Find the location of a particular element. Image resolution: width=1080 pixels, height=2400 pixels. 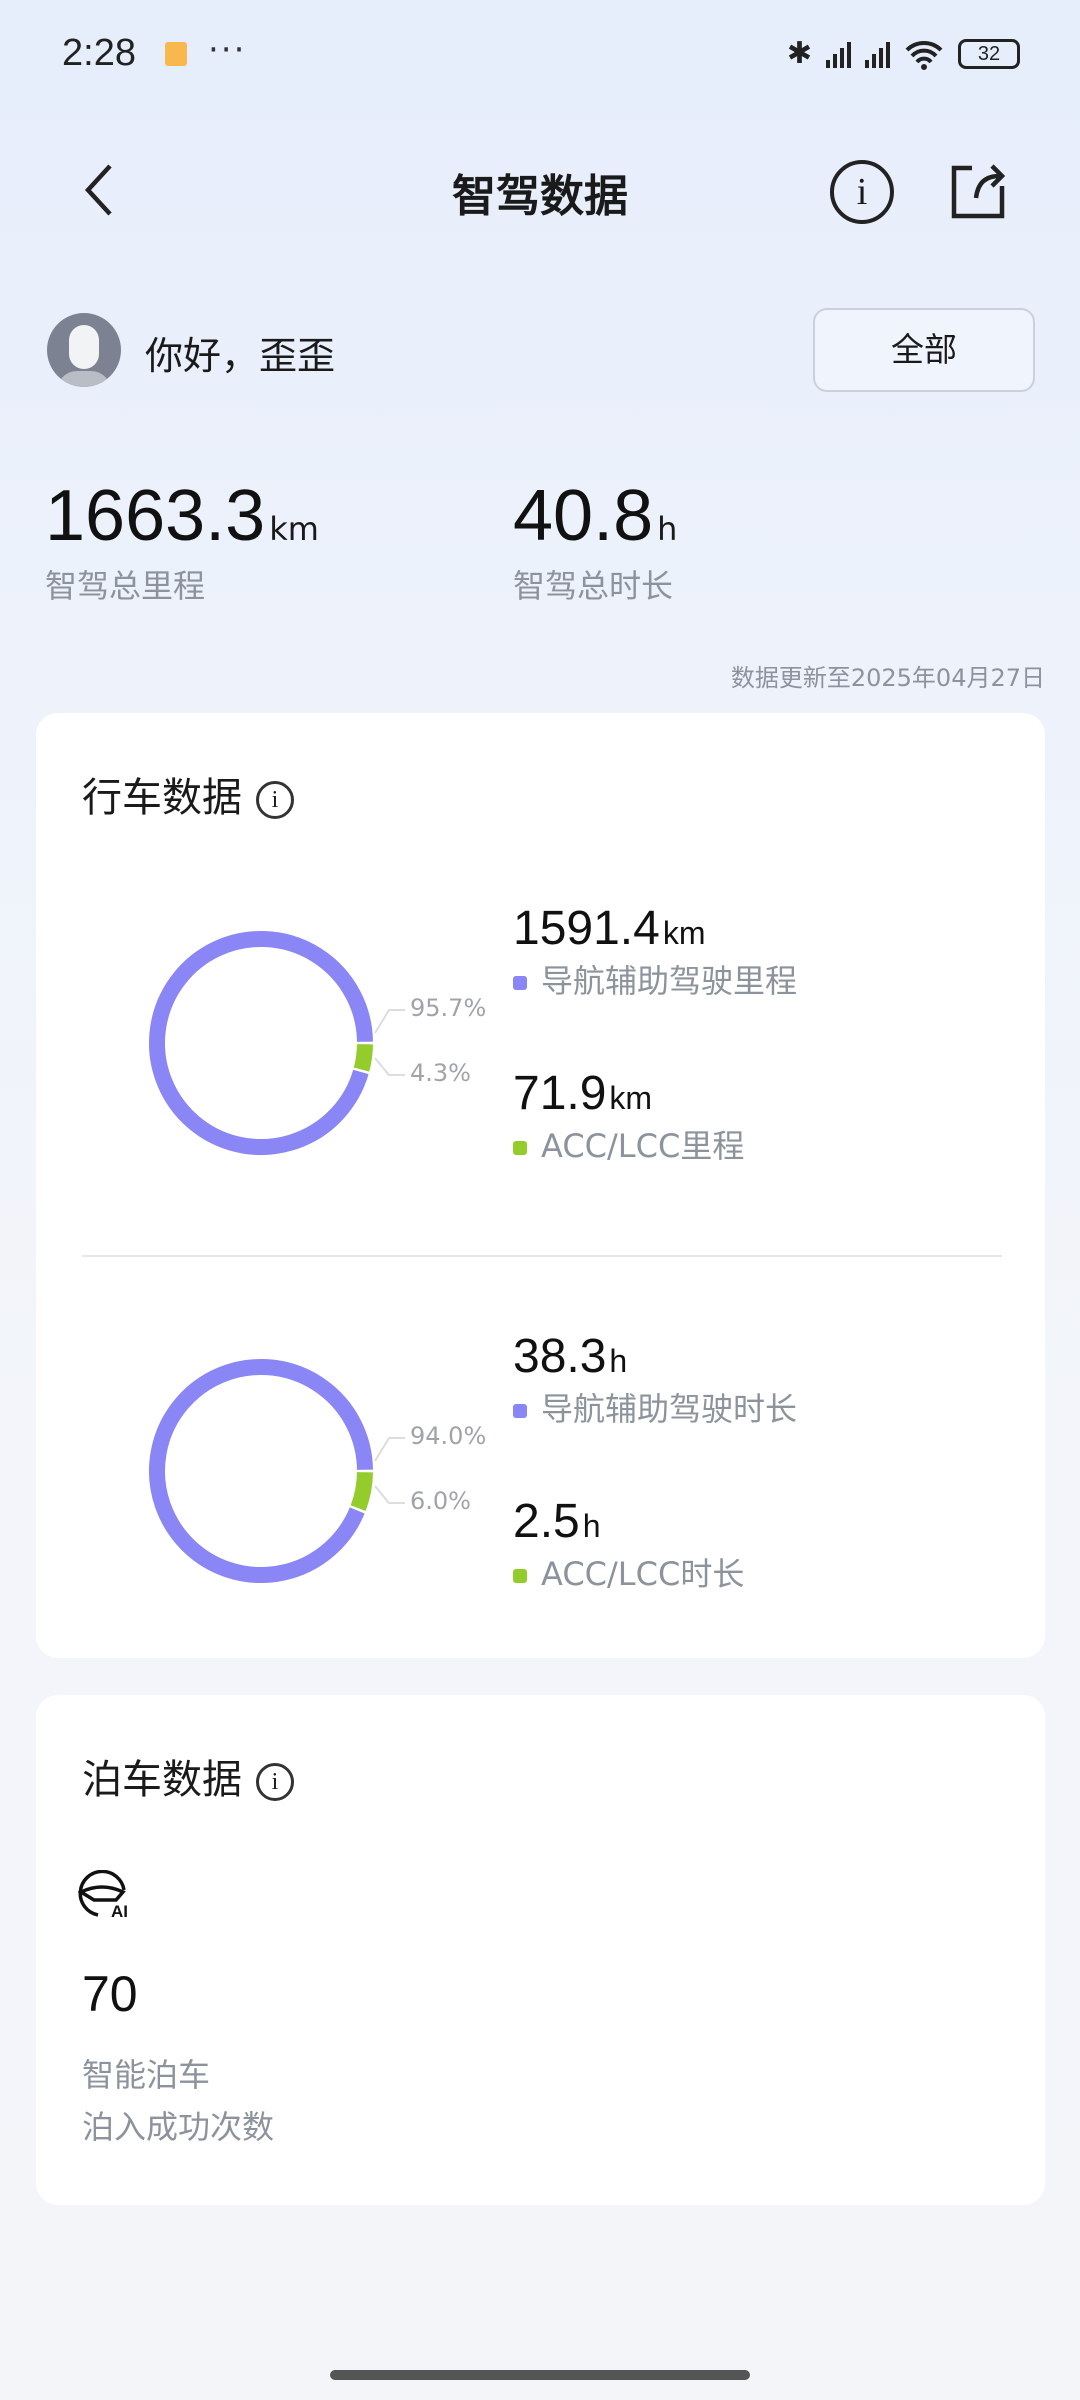

parking-title-text: 泊车数据 is located at coordinates (162, 1780).